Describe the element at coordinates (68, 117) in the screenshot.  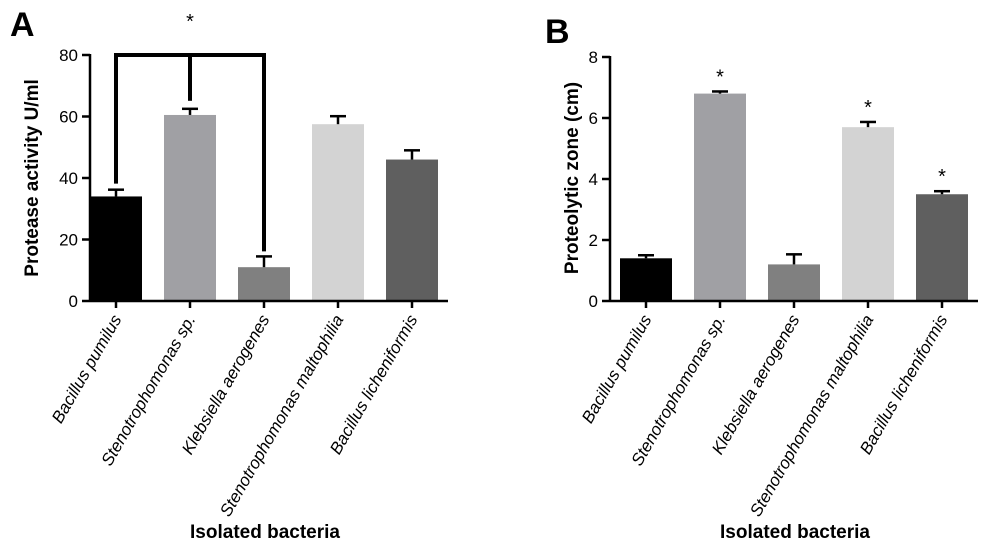
I see `y-tick-label: 60` at that location.